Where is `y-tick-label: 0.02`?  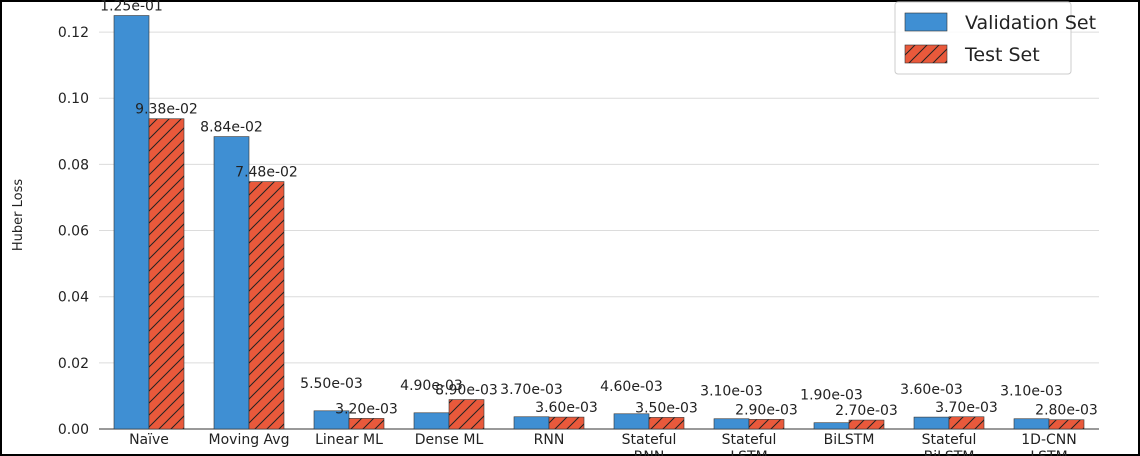 y-tick-label: 0.02 is located at coordinates (73, 364).